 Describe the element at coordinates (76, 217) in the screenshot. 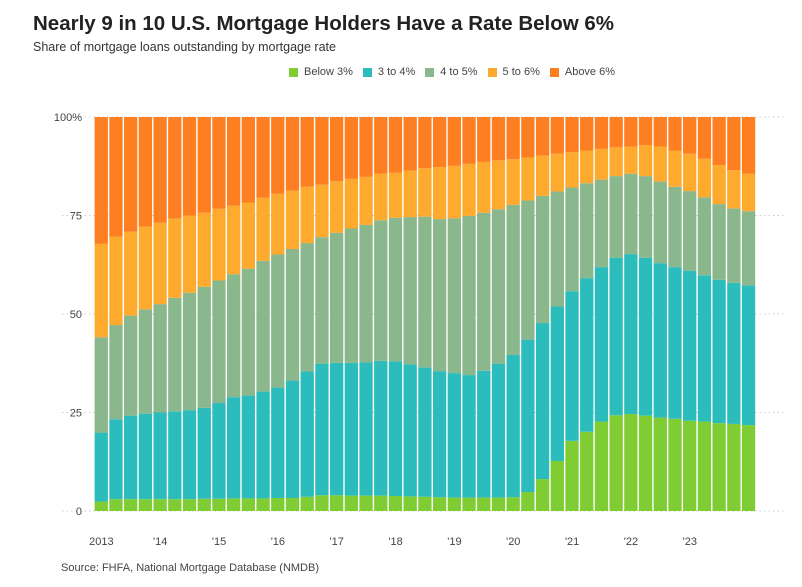

I see `y-tick-label: 75` at that location.